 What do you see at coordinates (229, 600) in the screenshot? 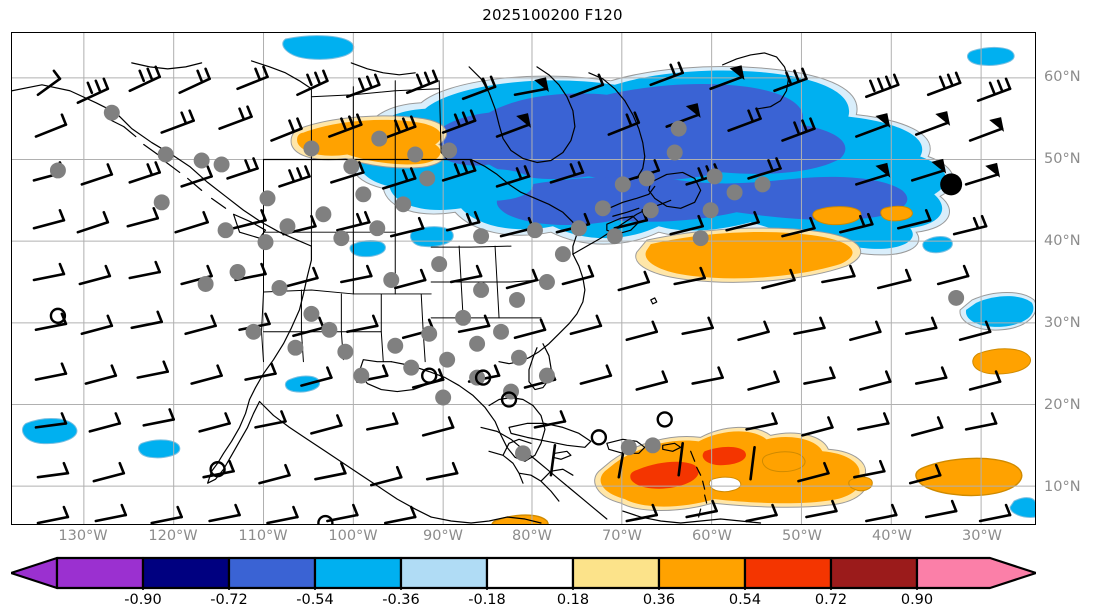
I see `colorbar-tick-label: -0.72` at bounding box center [229, 600].